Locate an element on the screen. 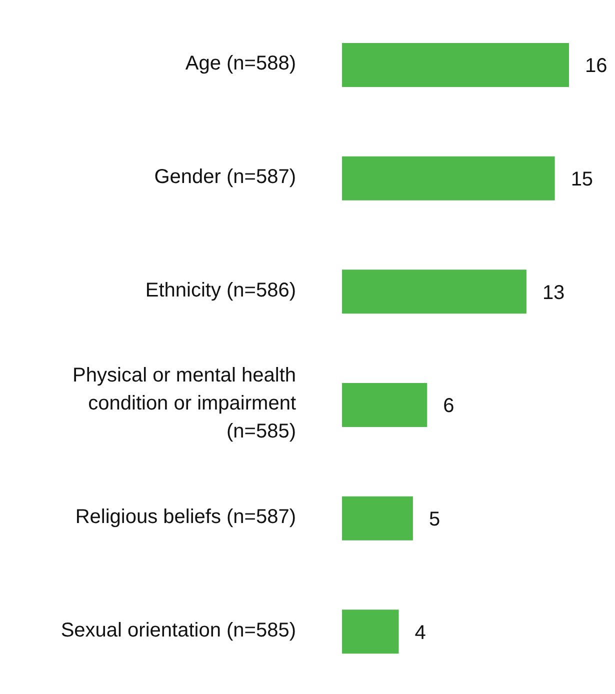 The height and width of the screenshot is (694, 615). data-label: 6 is located at coordinates (448, 406).